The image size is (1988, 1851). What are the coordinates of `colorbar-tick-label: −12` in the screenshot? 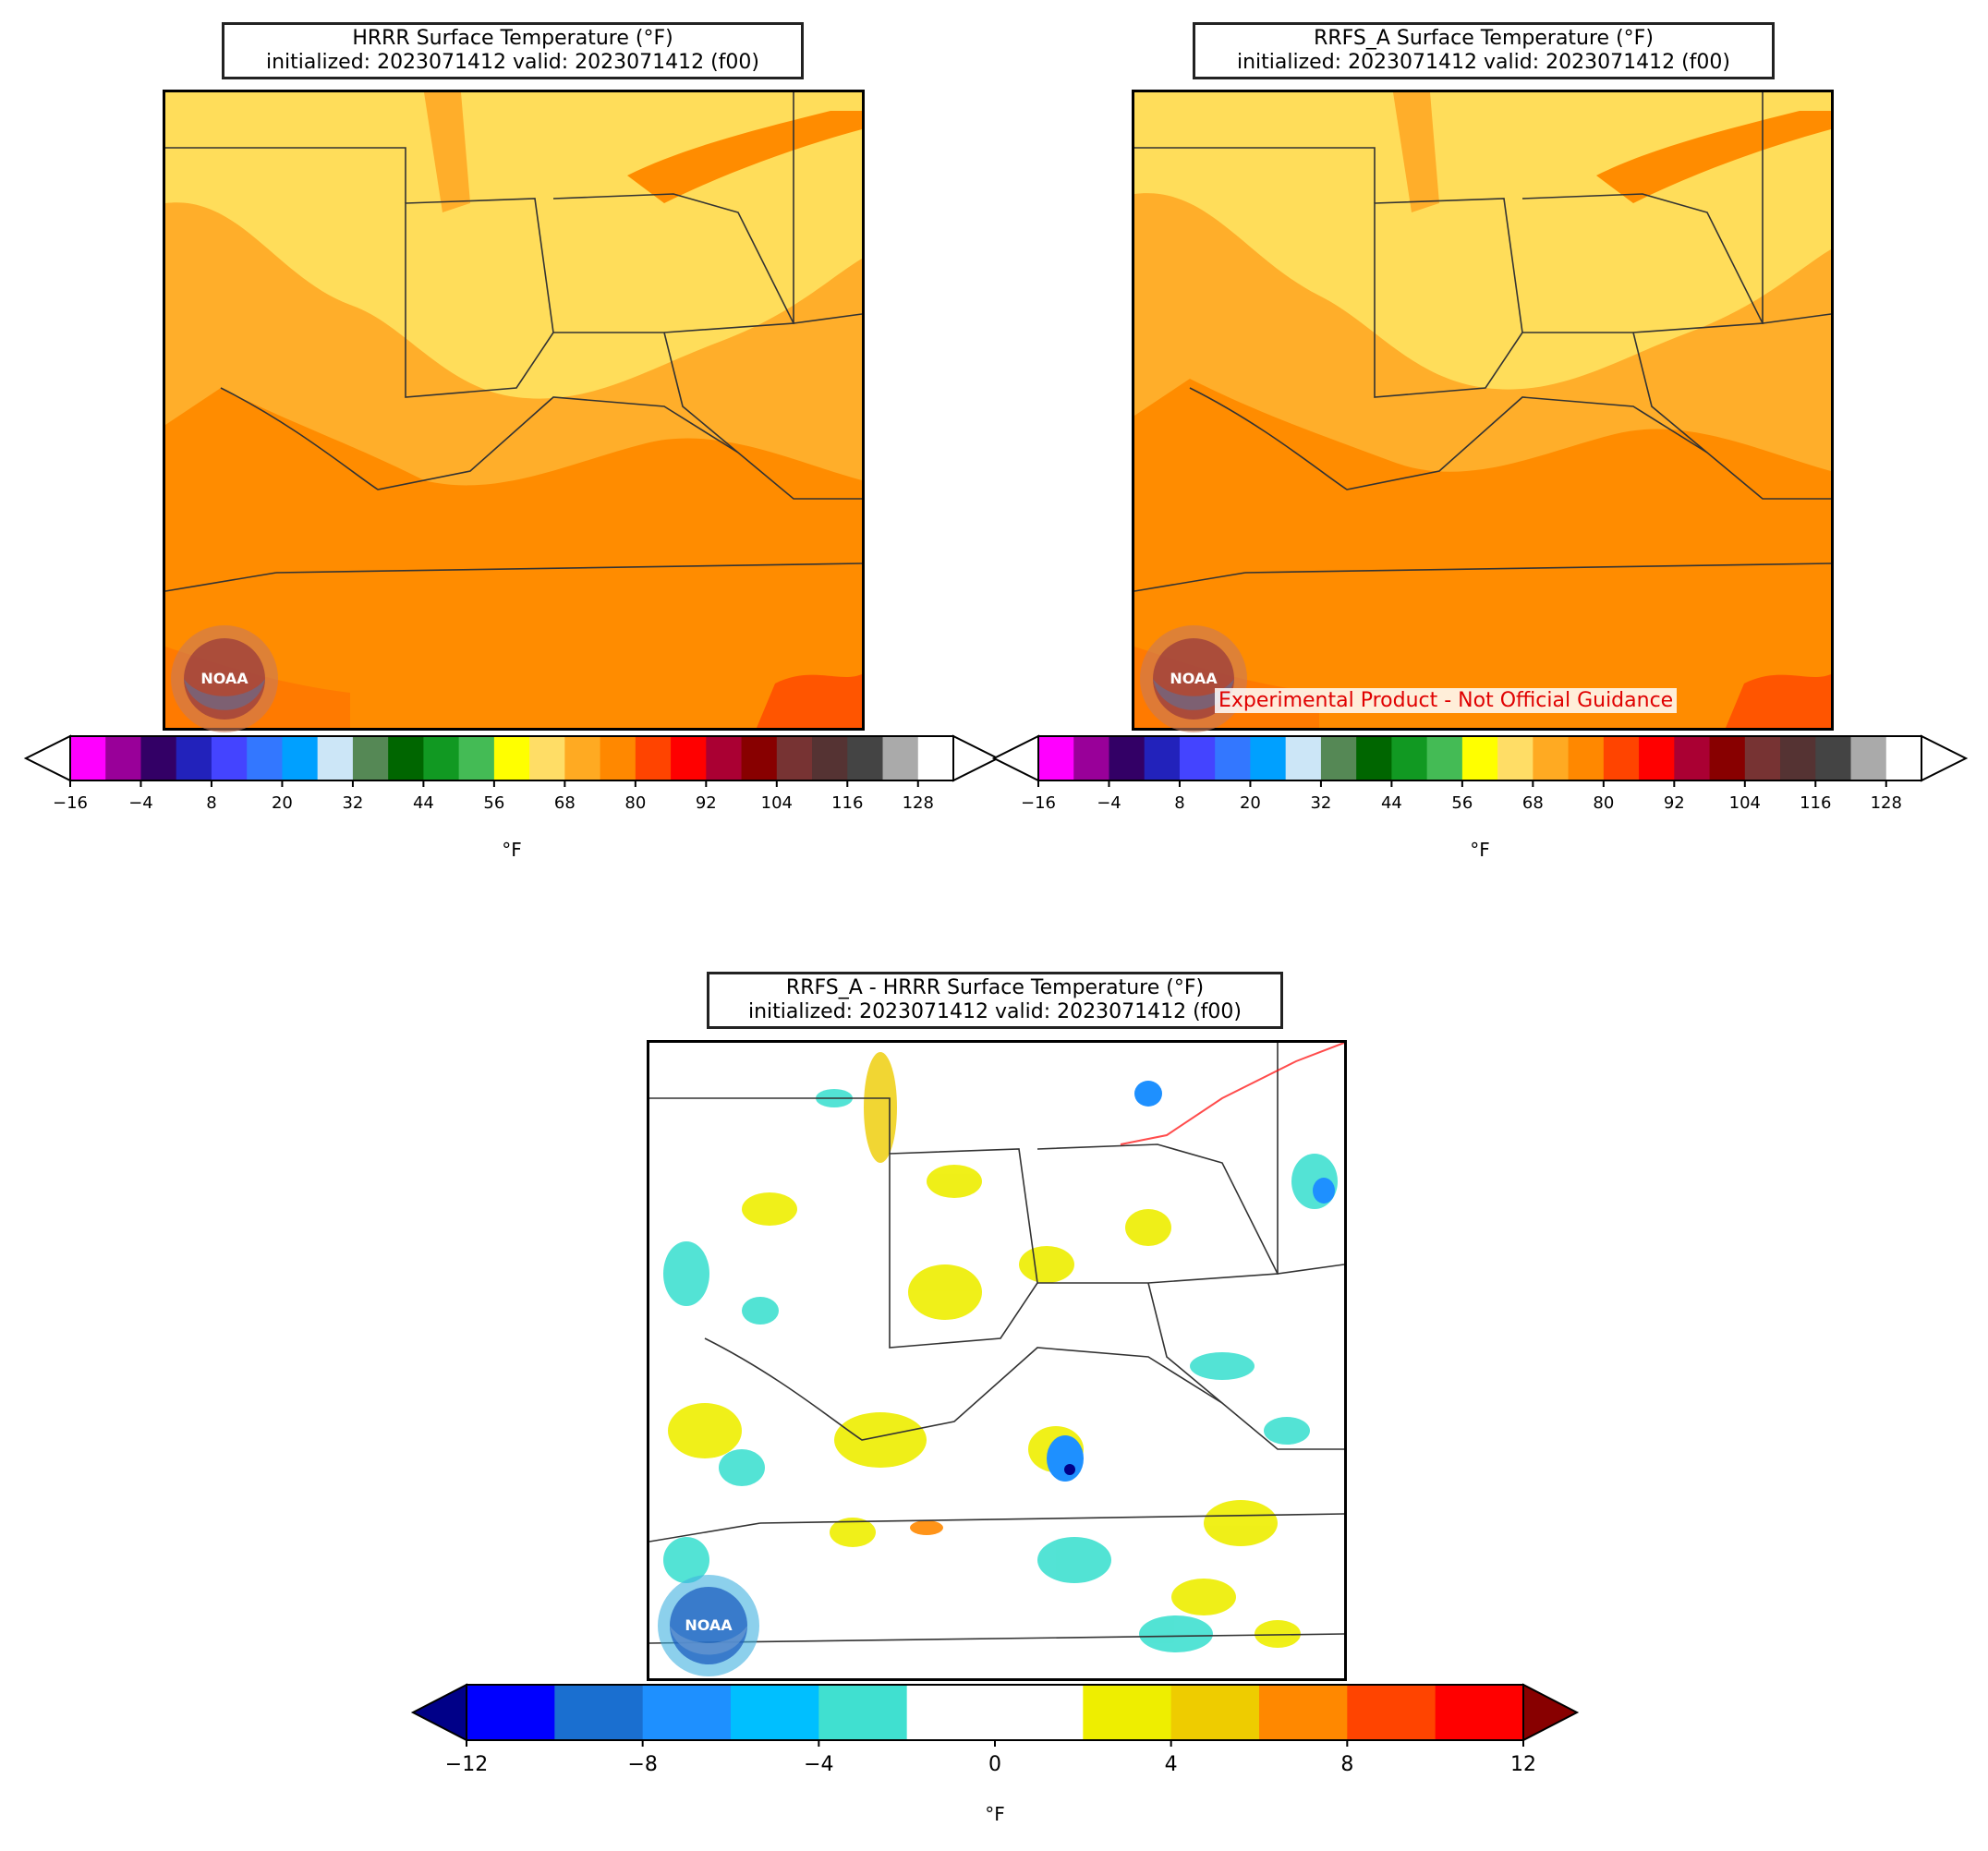 It's located at (466, 1765).